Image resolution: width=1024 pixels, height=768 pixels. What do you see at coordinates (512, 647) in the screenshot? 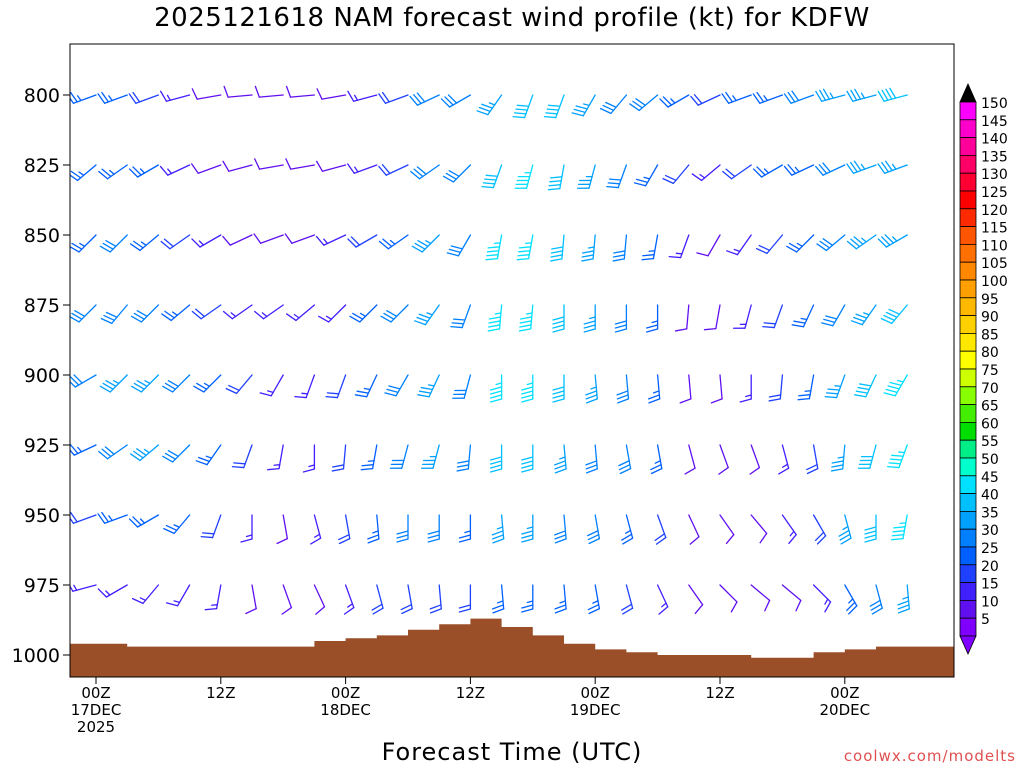
I see `surface-terrain` at bounding box center [512, 647].